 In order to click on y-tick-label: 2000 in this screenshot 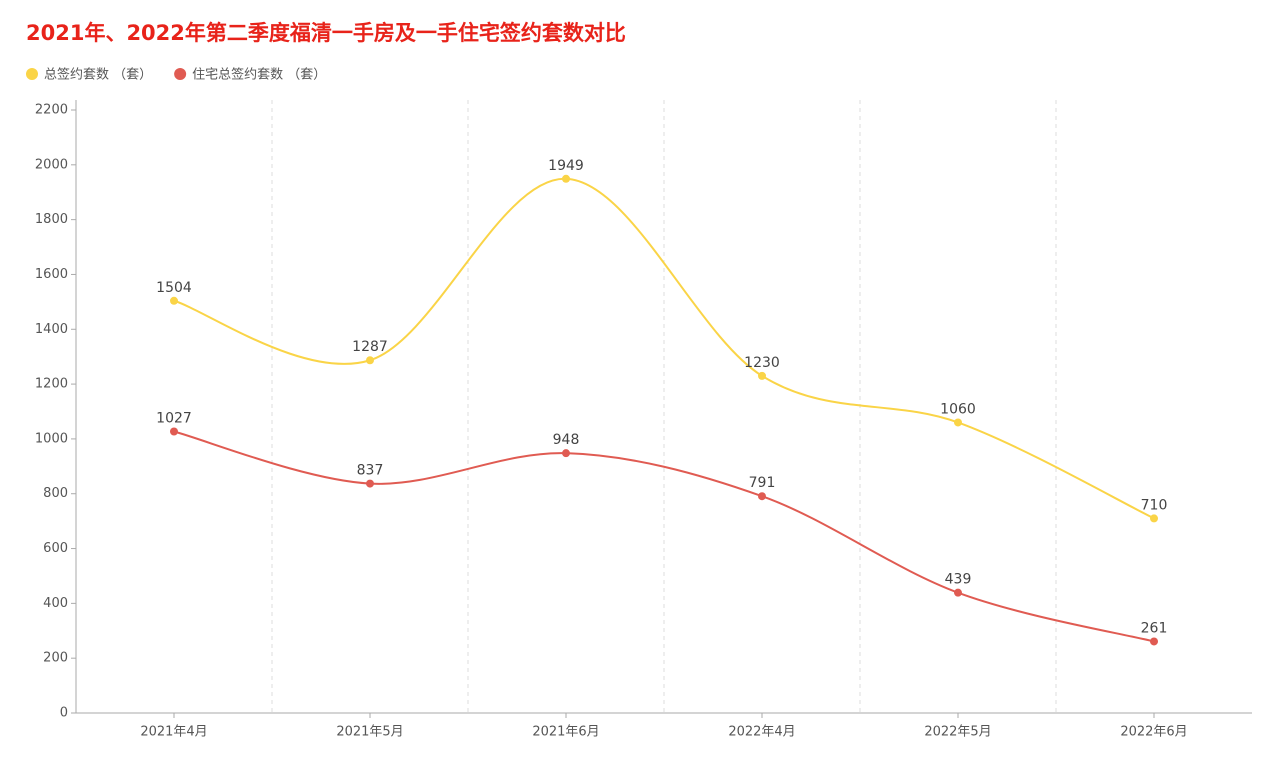, I will do `click(51, 164)`.